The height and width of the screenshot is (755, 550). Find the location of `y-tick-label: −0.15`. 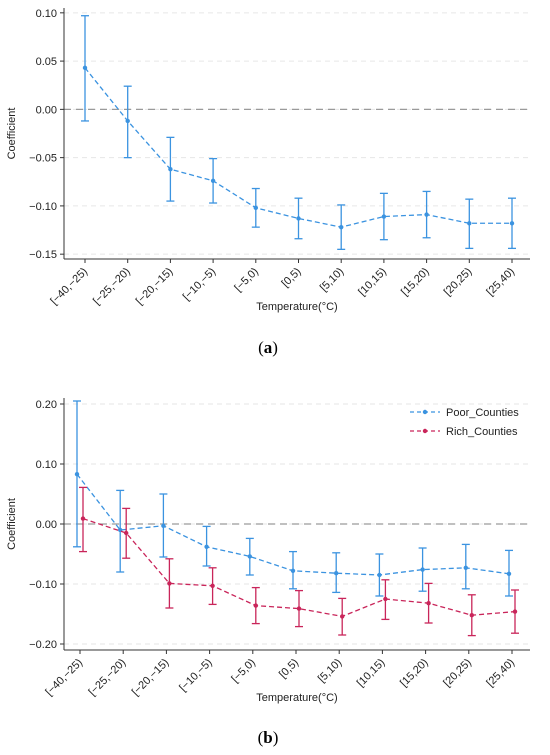

y-tick-label: −0.15 is located at coordinates (43, 255).